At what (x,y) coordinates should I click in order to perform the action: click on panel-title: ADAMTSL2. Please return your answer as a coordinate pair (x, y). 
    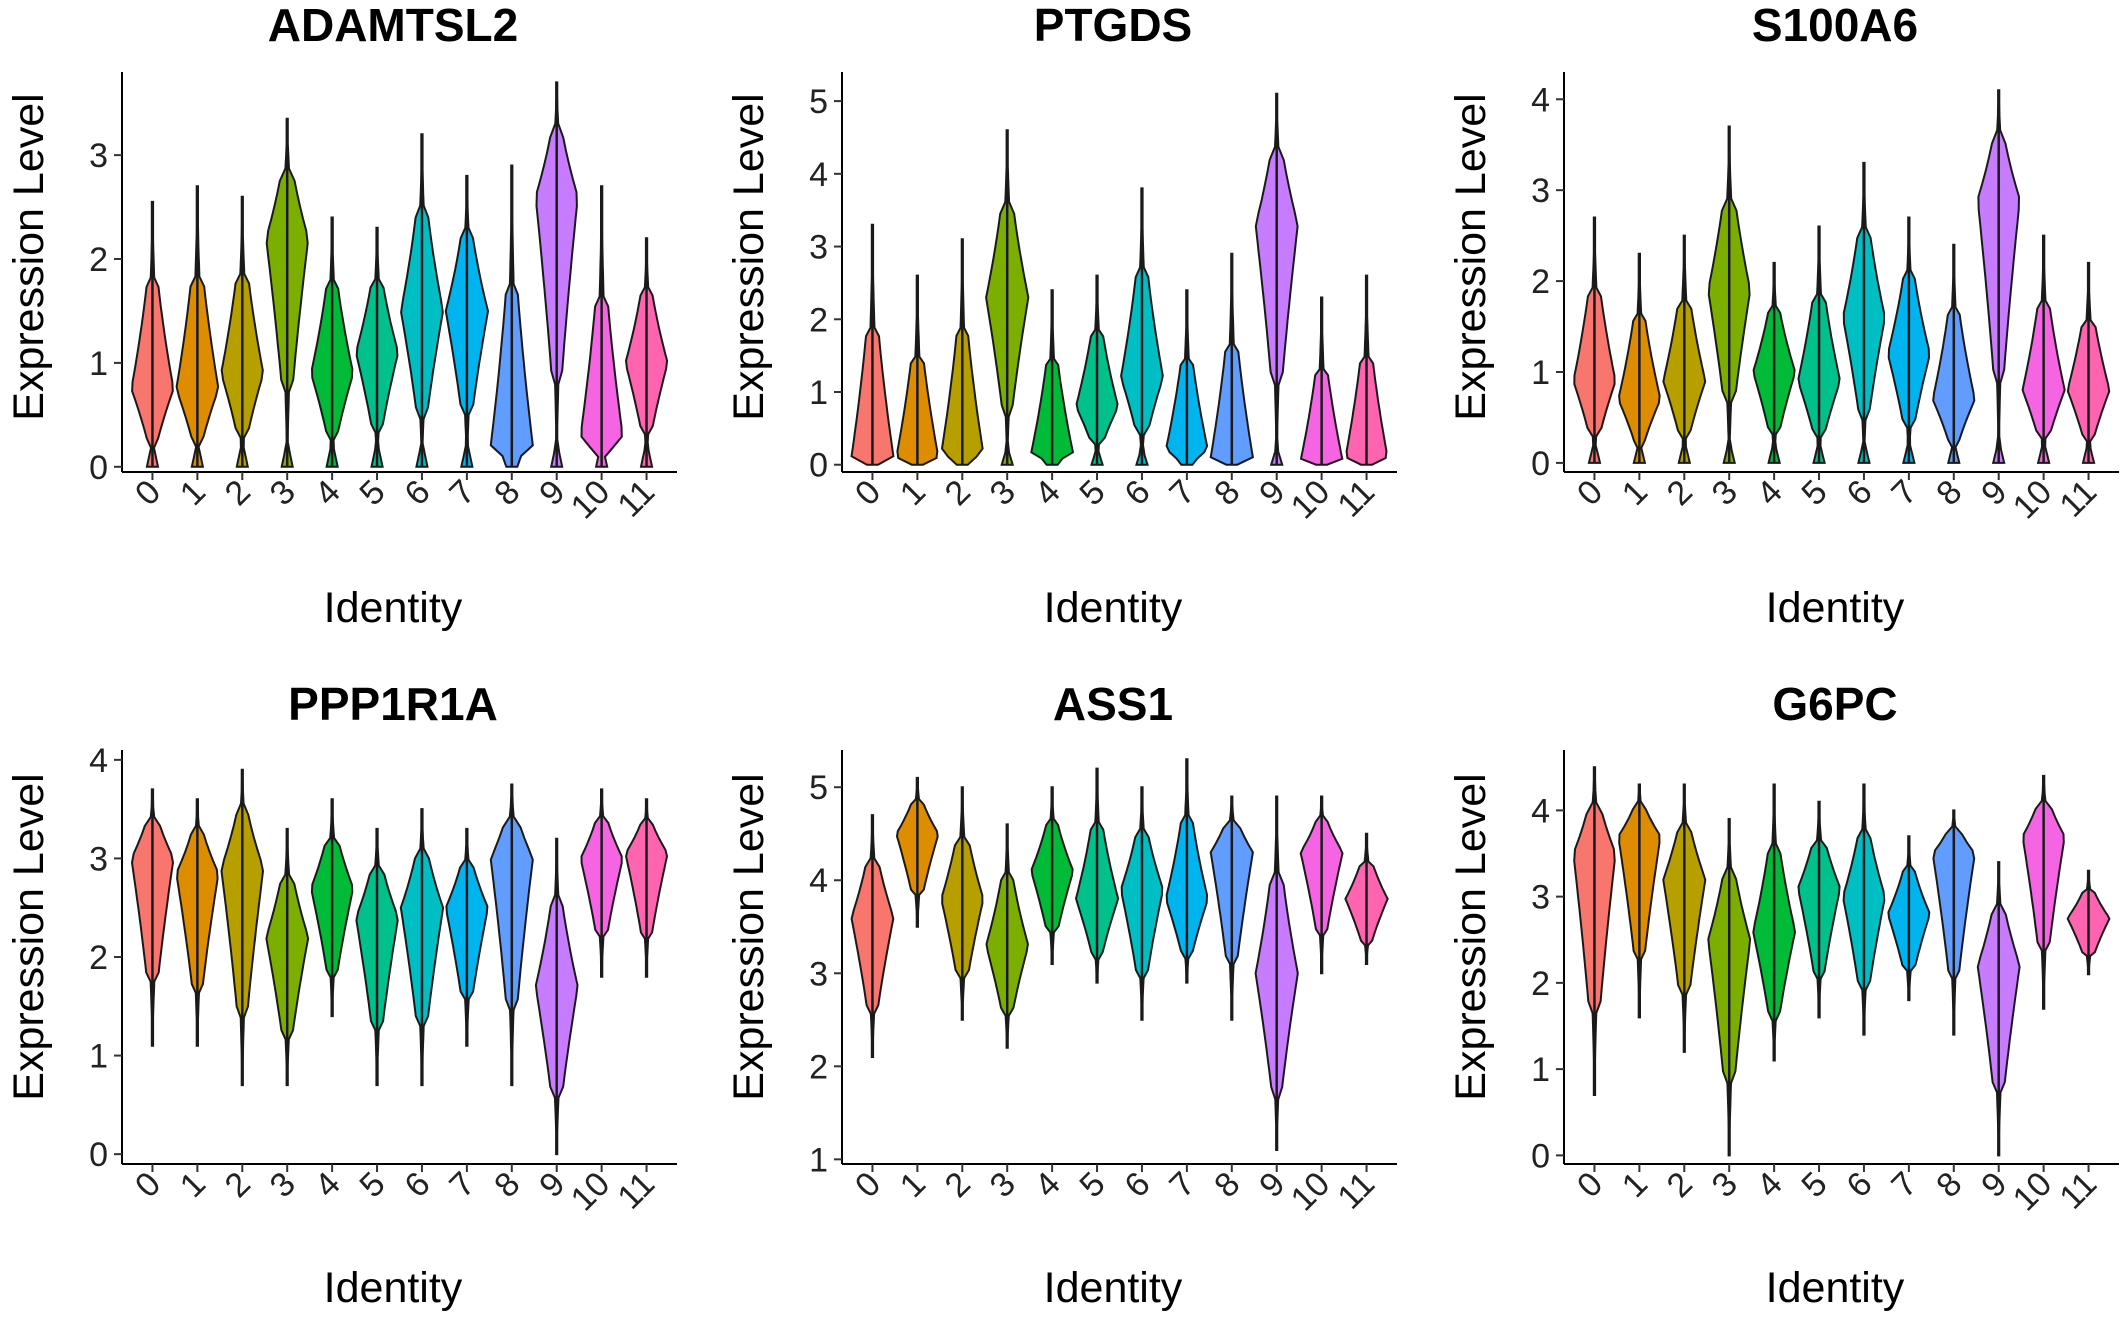
    Looking at the image, I should click on (393, 25).